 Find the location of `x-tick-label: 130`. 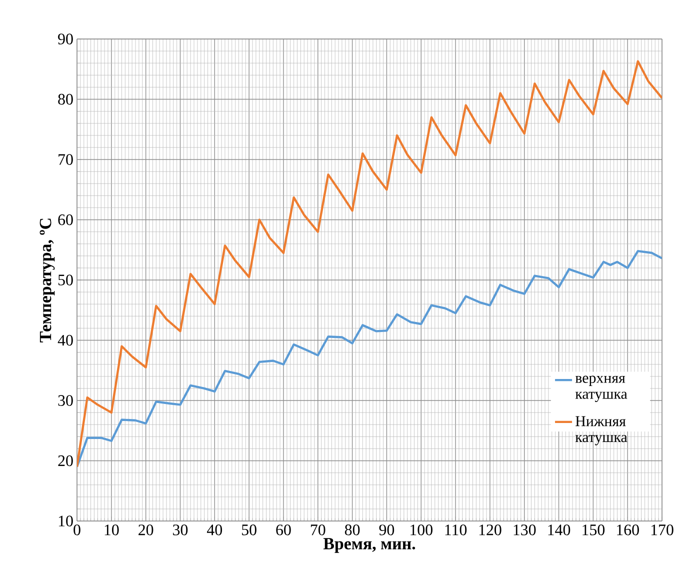

x-tick-label: 130 is located at coordinates (525, 530).